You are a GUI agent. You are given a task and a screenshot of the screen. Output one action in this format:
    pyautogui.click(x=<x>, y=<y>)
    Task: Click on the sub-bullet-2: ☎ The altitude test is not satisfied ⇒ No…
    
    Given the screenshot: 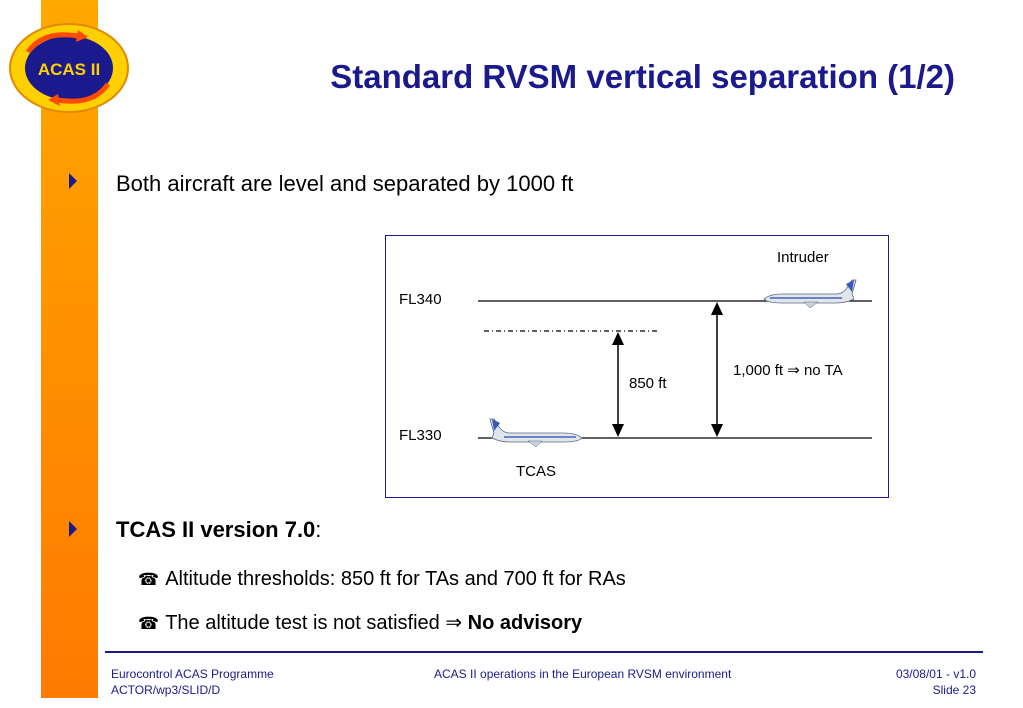 What is the action you would take?
    pyautogui.click(x=360, y=622)
    